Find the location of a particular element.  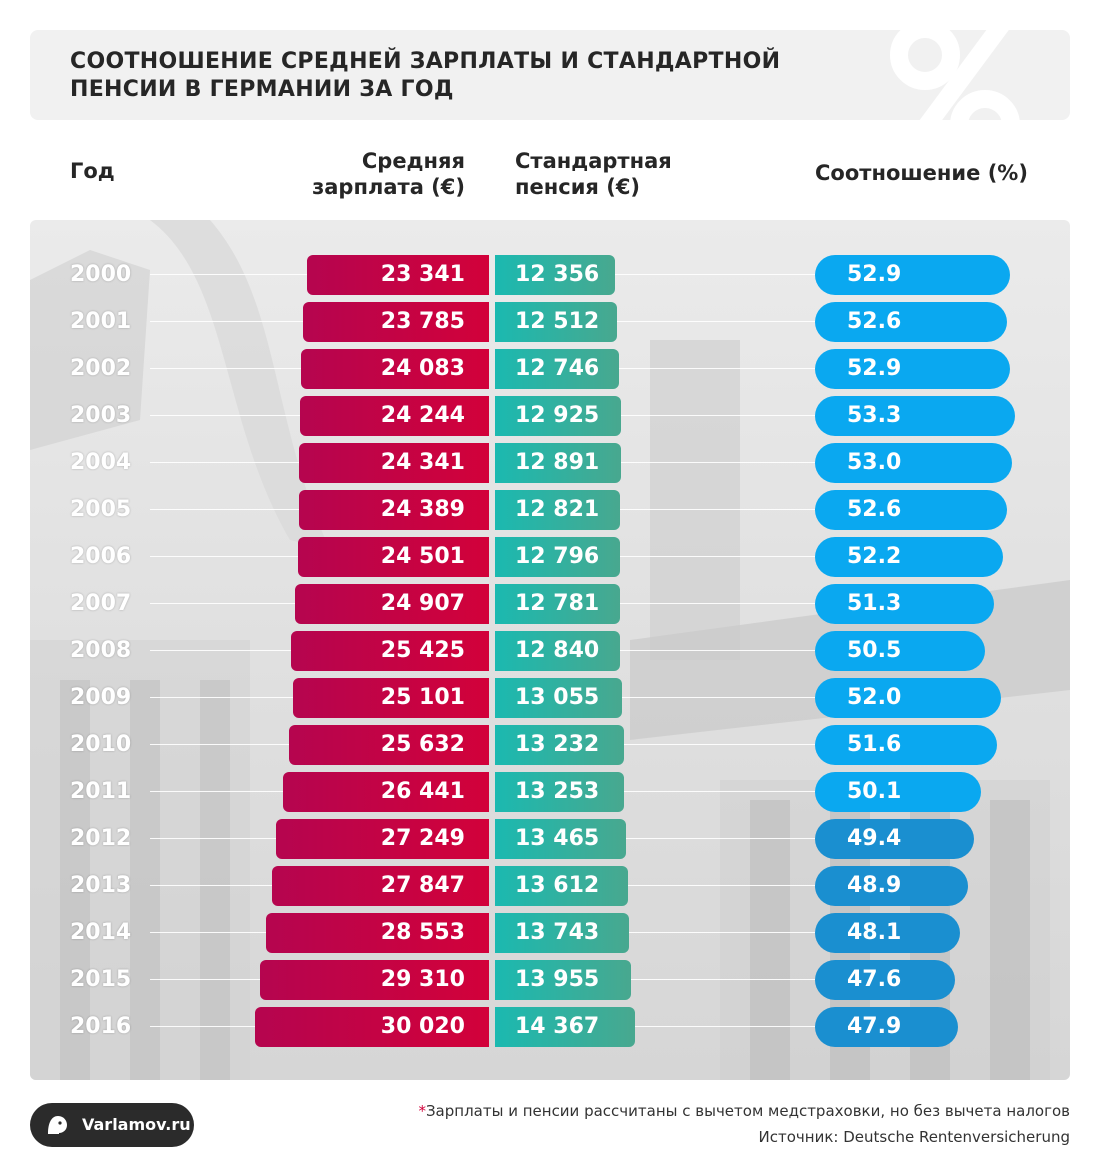

ratio-pill: 49.4 is located at coordinates (894, 839).